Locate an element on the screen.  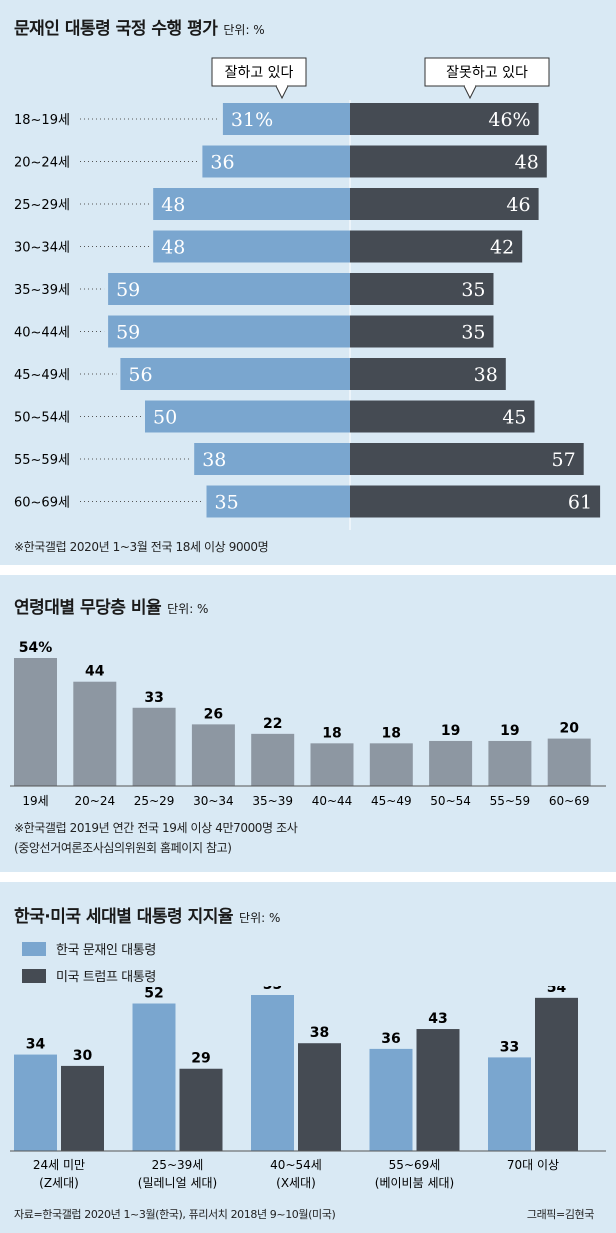
approval-note: ※한국갤럽 2020년 1~3월 전국 18세 이상 9000명 is located at coordinates (141, 547).